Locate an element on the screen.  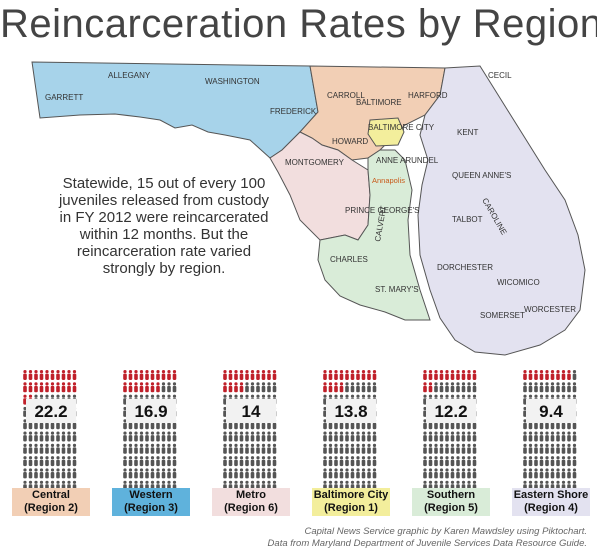
value-label: 16.9 is located at coordinates (150, 411).